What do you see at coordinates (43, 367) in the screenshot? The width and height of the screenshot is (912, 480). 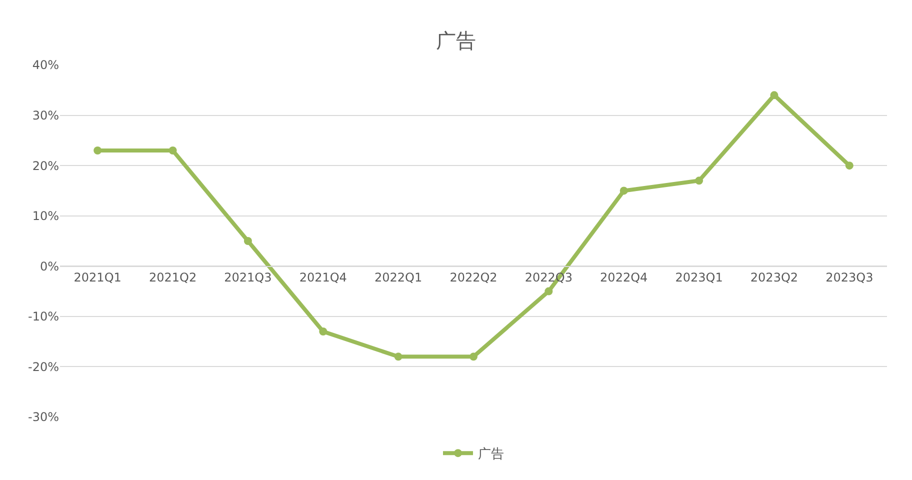 I see `y-tick-label: -20%` at bounding box center [43, 367].